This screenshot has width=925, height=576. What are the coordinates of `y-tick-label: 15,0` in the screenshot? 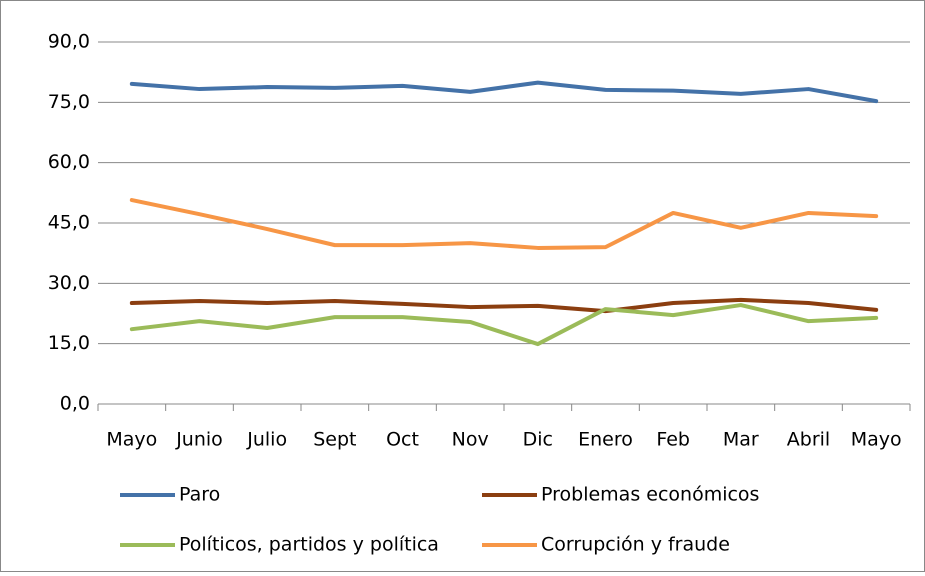 It's located at (69, 343).